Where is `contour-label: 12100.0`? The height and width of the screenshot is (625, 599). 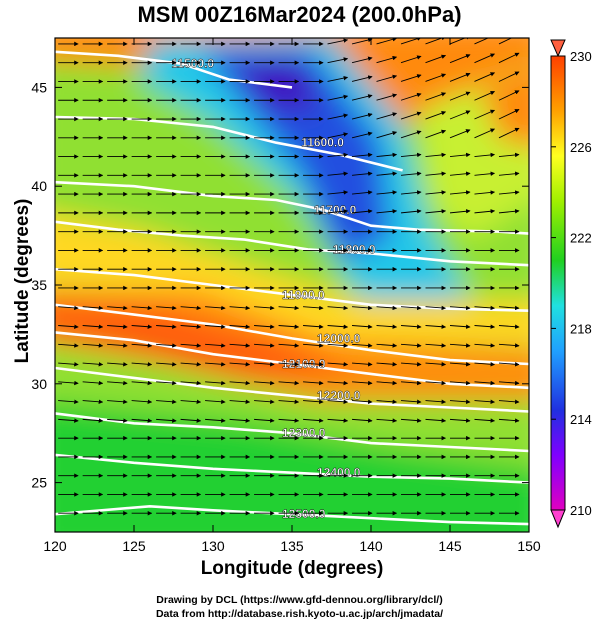
contour-label: 12100.0 is located at coordinates (304, 364).